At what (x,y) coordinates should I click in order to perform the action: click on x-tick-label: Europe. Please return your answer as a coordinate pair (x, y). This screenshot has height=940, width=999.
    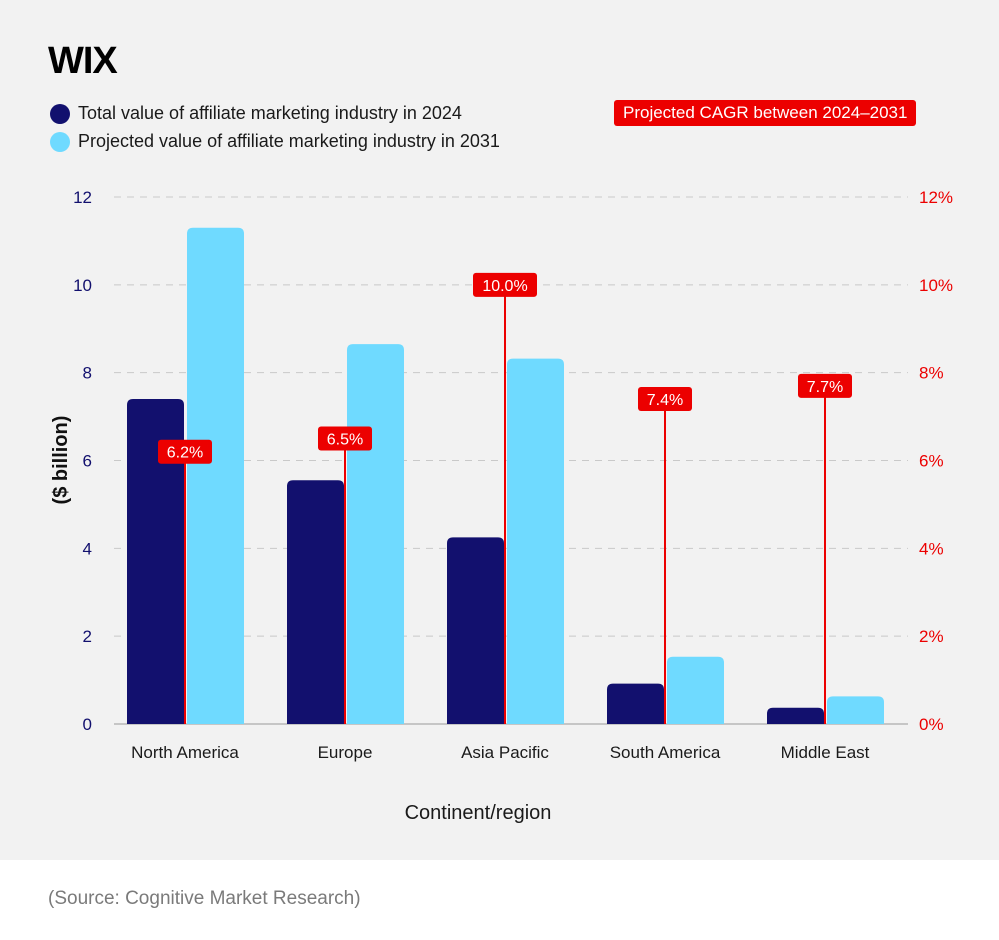
    Looking at the image, I should click on (345, 752).